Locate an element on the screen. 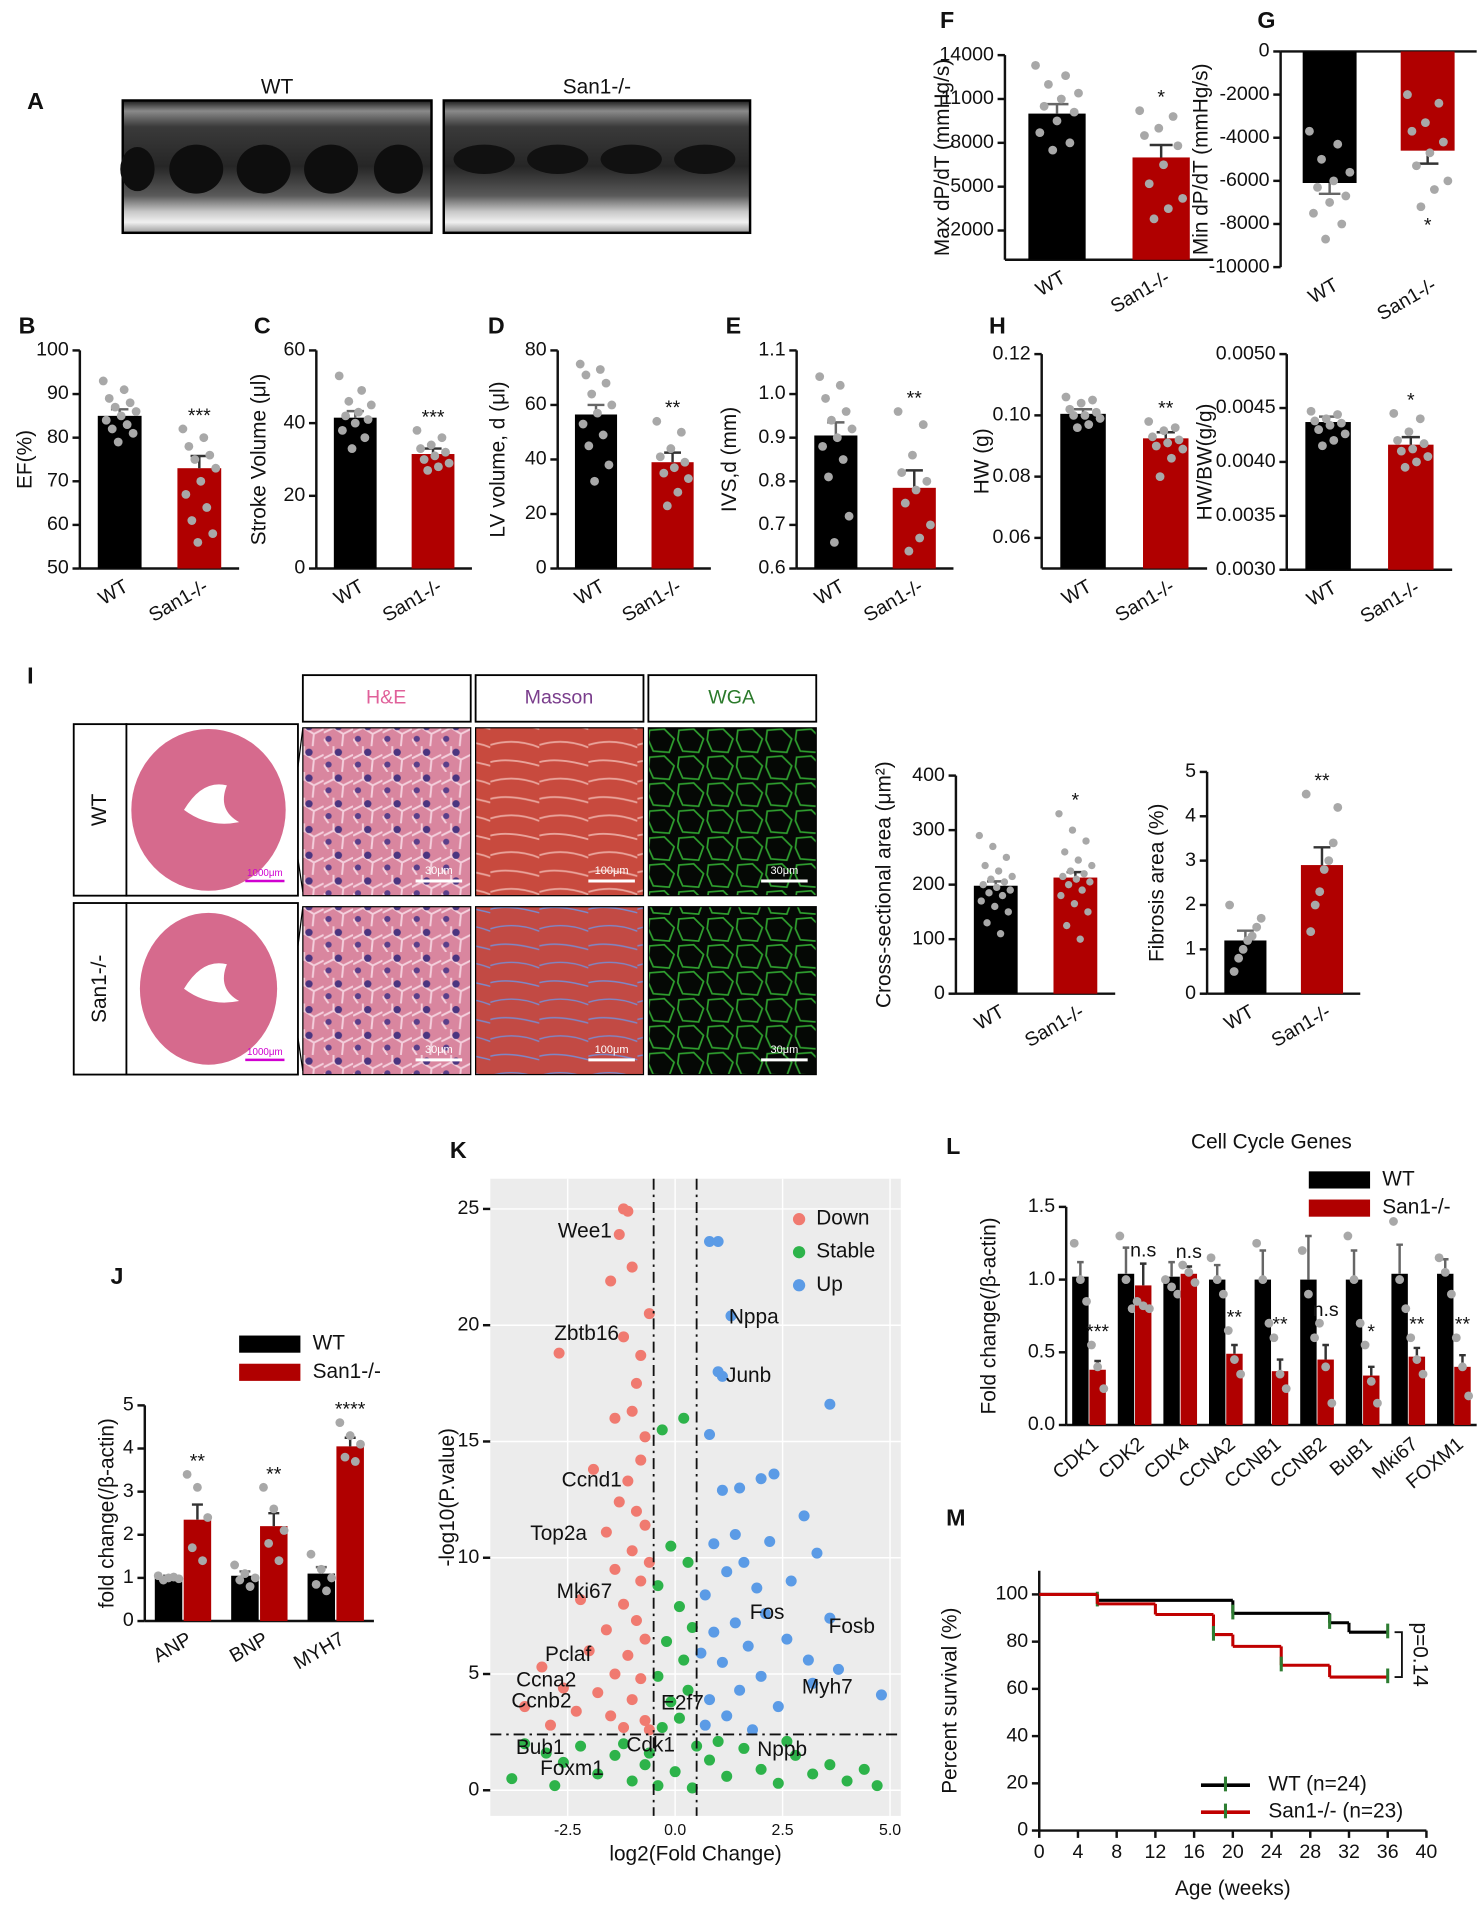  x-tick-label: 28 is located at coordinates (1310, 1852).